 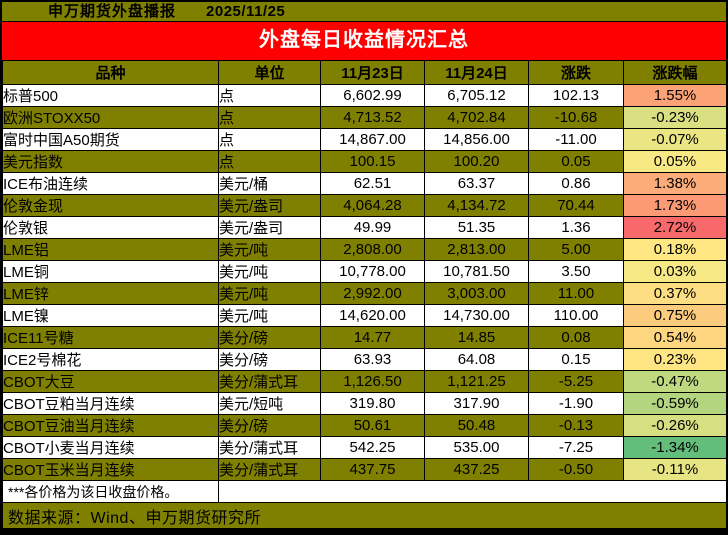 What do you see at coordinates (576, 359) in the screenshot?
I see `change-cell: 0.15` at bounding box center [576, 359].